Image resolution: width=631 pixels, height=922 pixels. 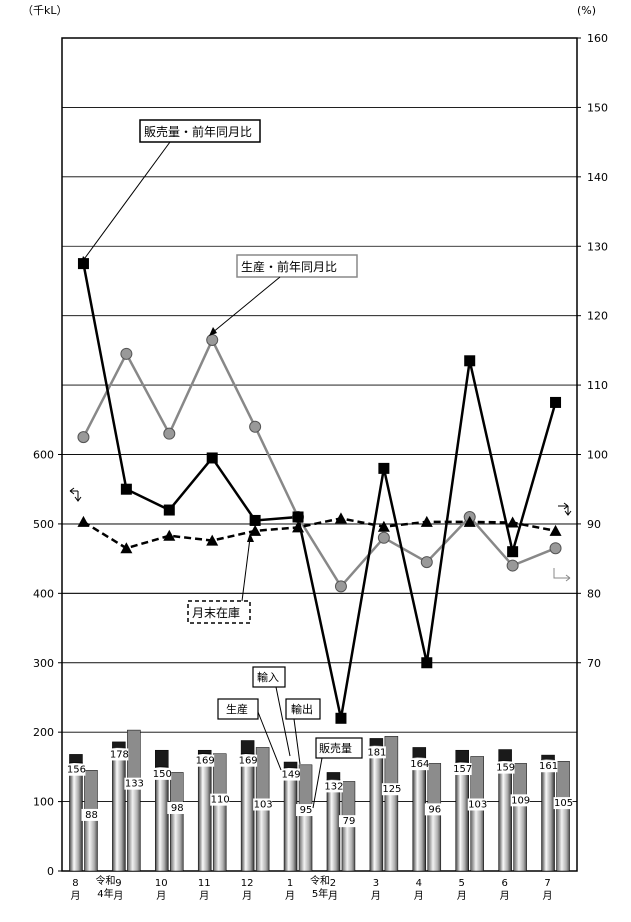 I want to click on right-axis-tick-label: 90, so click(x=594, y=524).